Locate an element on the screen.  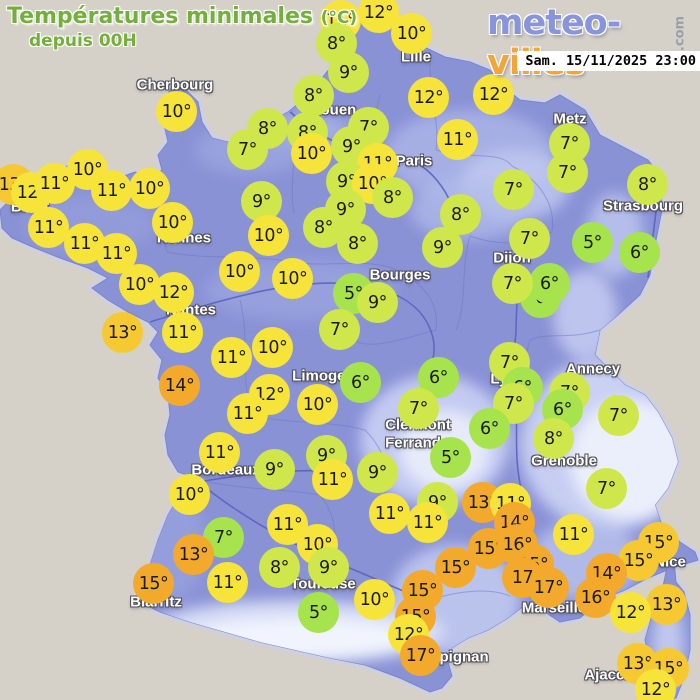
city-label: Annecy is located at coordinates (593, 369).